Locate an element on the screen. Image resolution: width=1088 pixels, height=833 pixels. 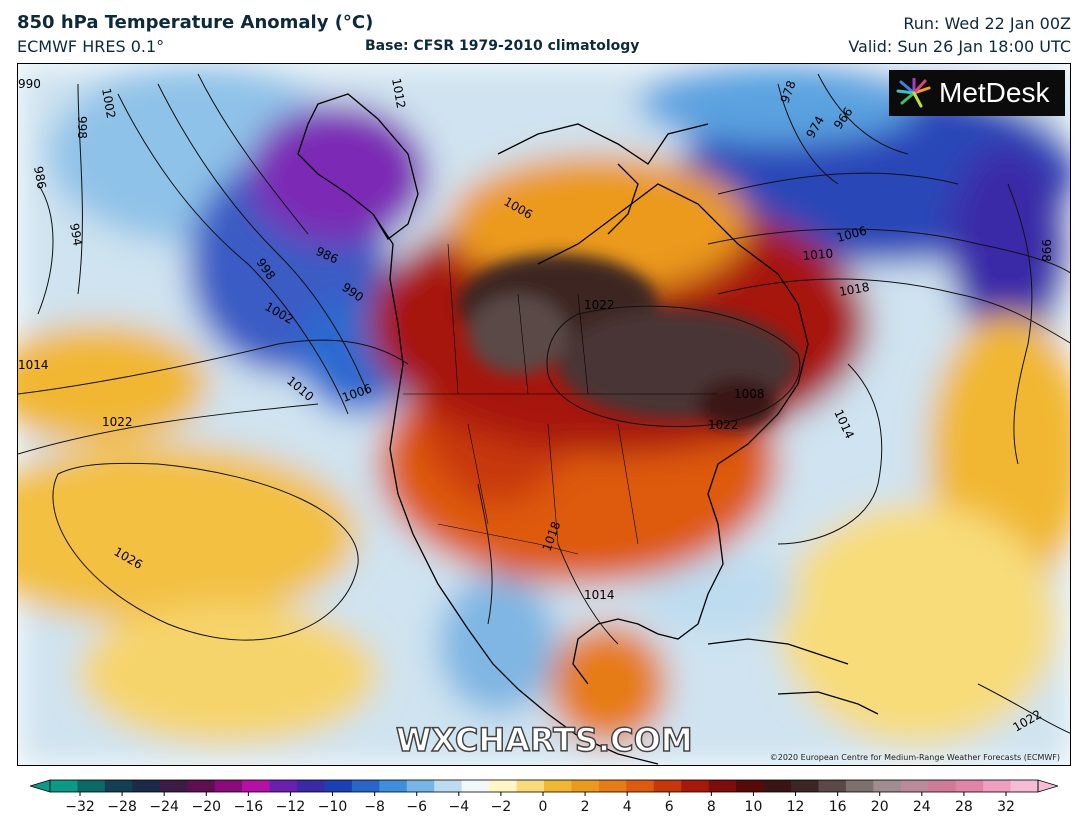
colorbar-frame is located at coordinates (544, 786).